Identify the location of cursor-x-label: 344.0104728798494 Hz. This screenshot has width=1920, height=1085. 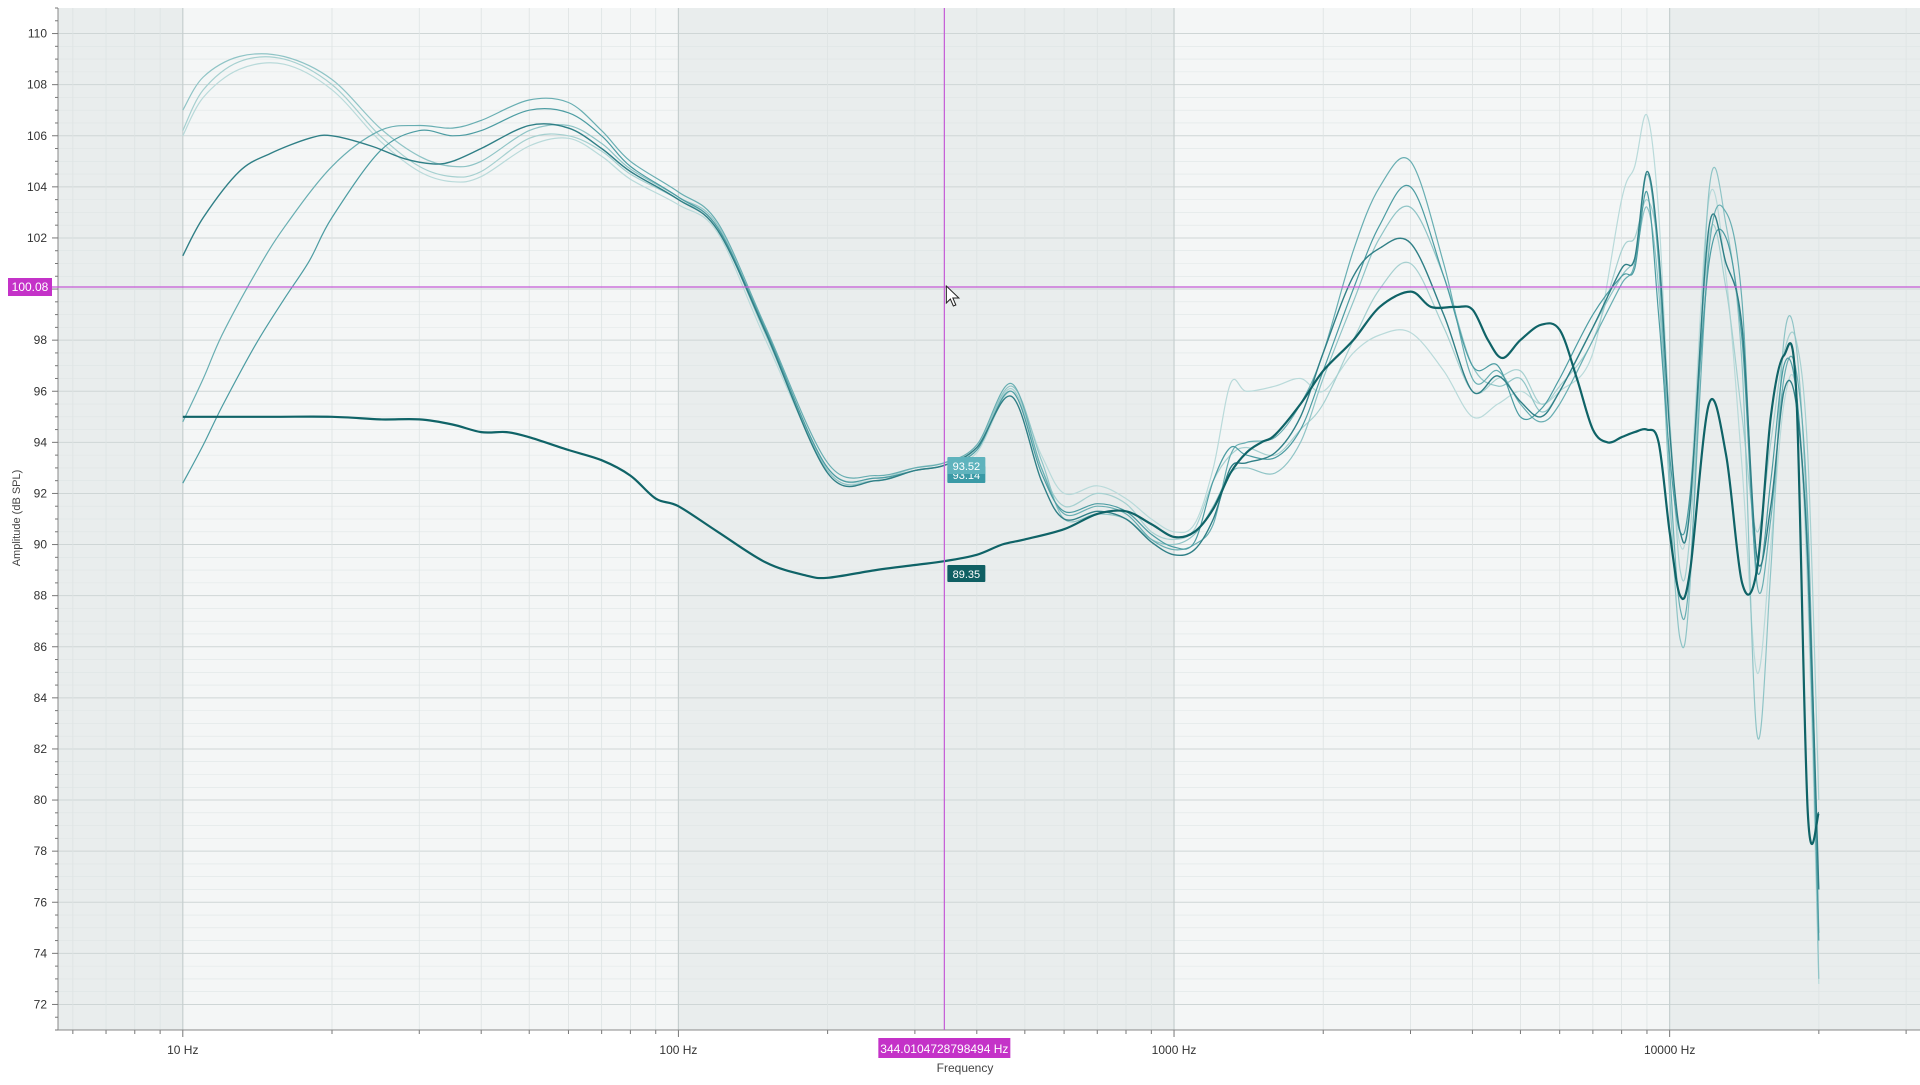
(944, 1049).